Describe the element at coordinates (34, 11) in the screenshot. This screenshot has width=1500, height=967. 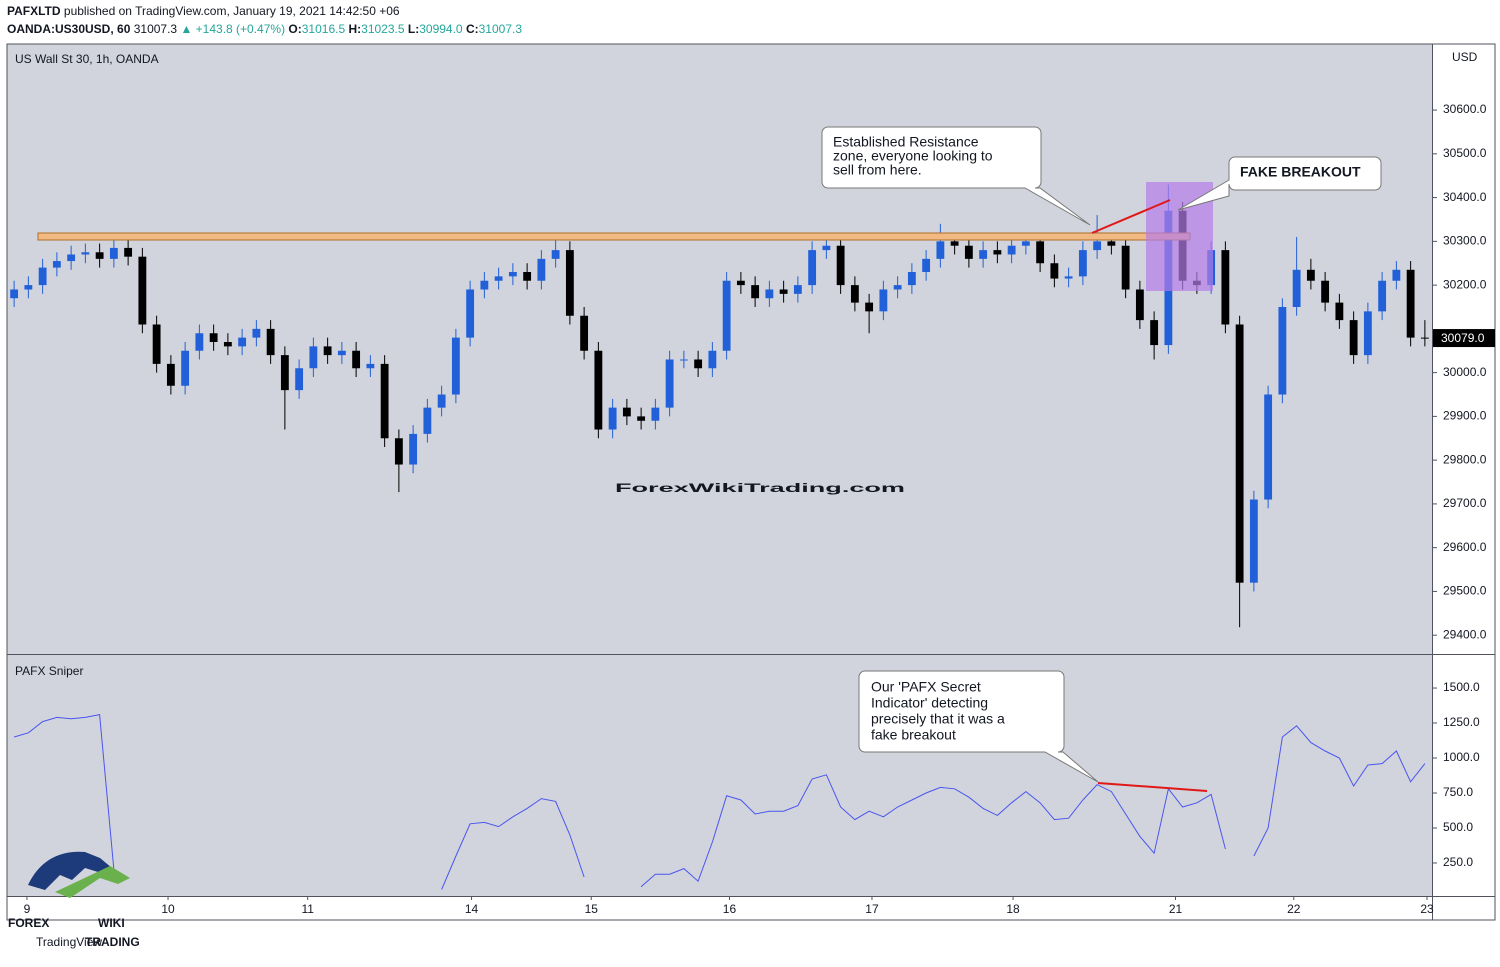
I see `publisher: PAFXLTD` at that location.